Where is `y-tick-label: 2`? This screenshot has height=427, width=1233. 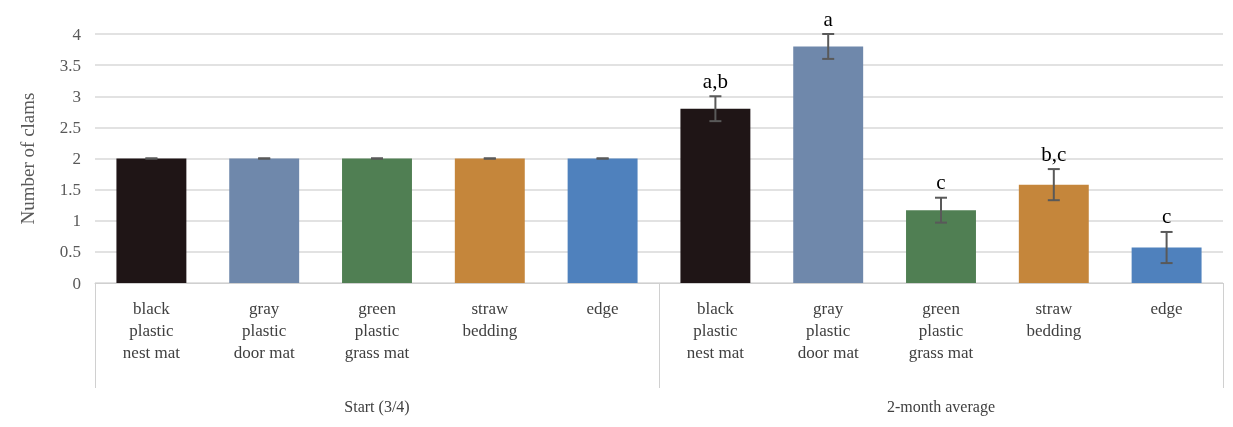
y-tick-label: 2 is located at coordinates (76, 158).